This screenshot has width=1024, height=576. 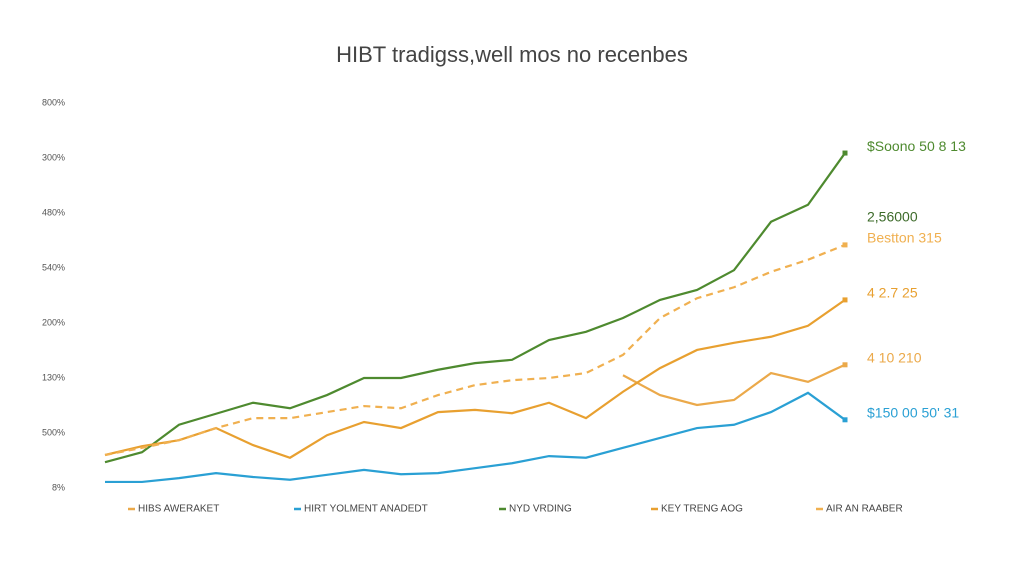 I want to click on y-tick-label: 800%, so click(x=53, y=102).